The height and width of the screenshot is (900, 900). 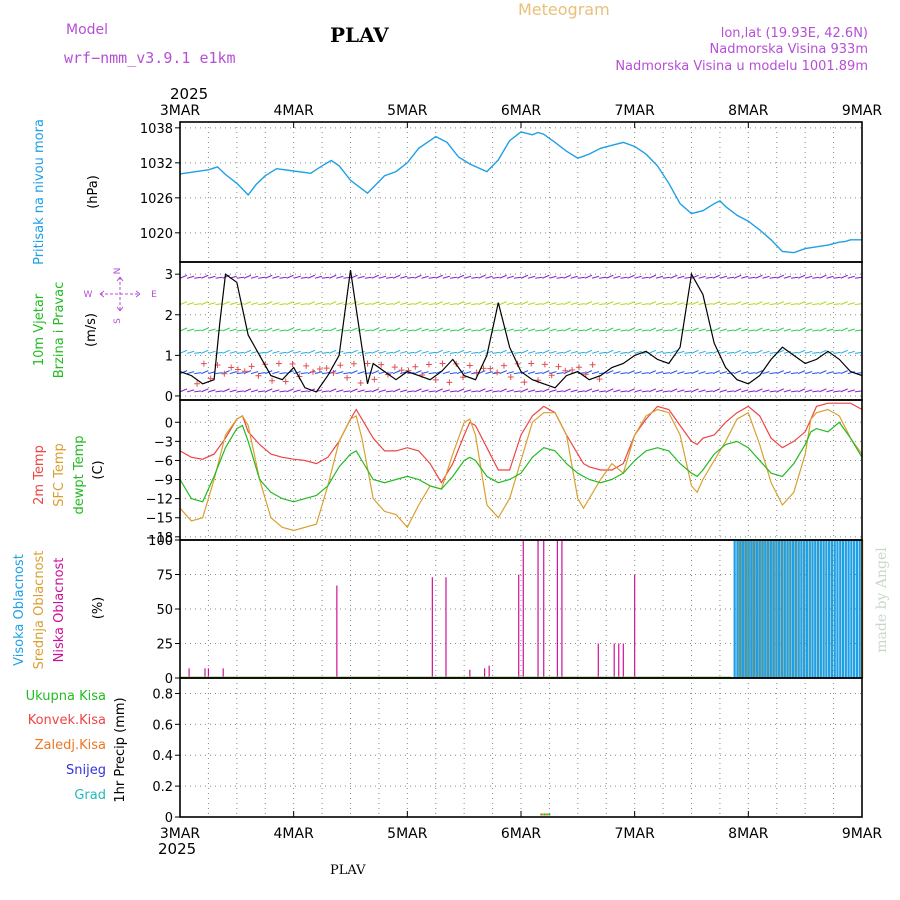 What do you see at coordinates (294, 111) in the screenshot?
I see `top-tick-label: 4MAR` at bounding box center [294, 111].